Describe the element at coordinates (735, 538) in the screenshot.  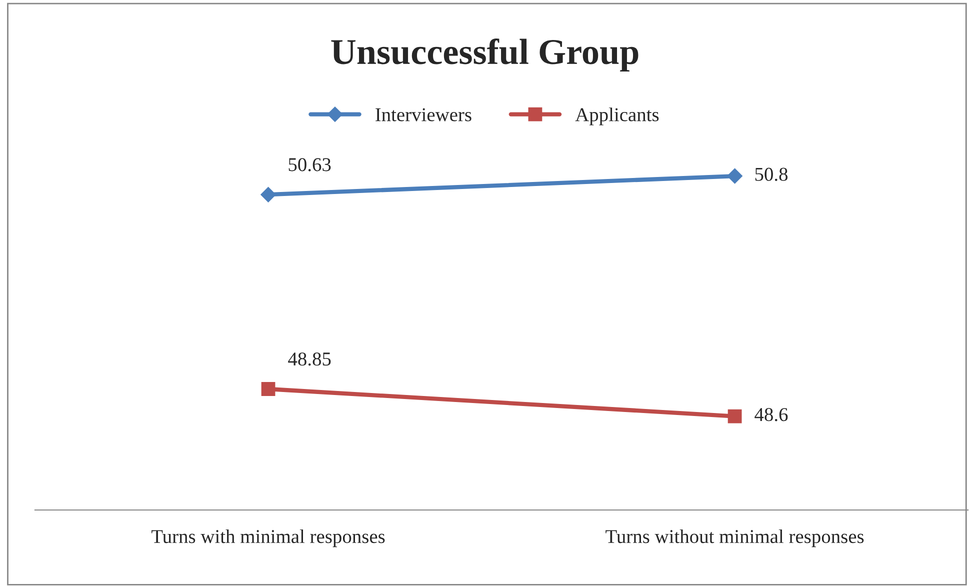
I see `x-tick-label: Turns without minimal responses` at that location.